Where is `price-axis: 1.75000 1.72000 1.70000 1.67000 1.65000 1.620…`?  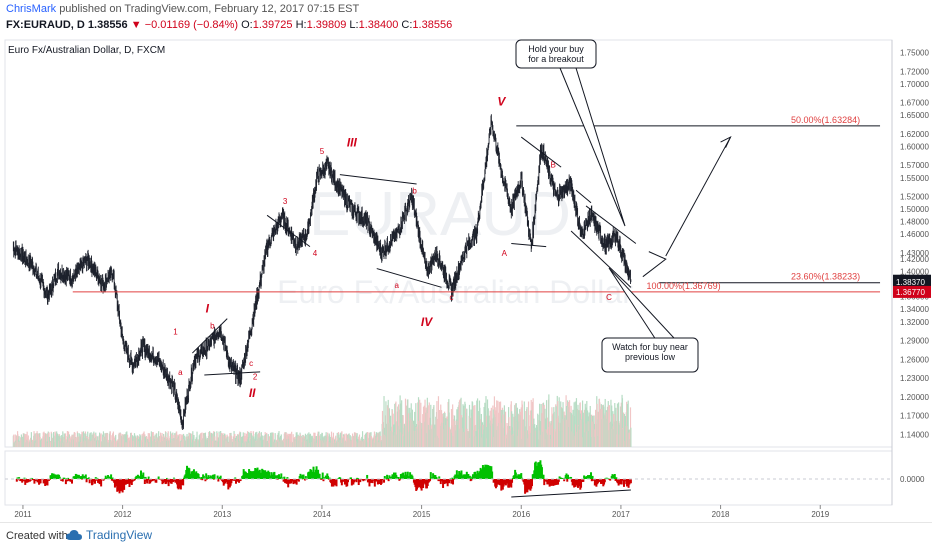 price-axis: 1.75000 1.72000 1.70000 1.67000 1.65000 1.620… is located at coordinates (912, 244).